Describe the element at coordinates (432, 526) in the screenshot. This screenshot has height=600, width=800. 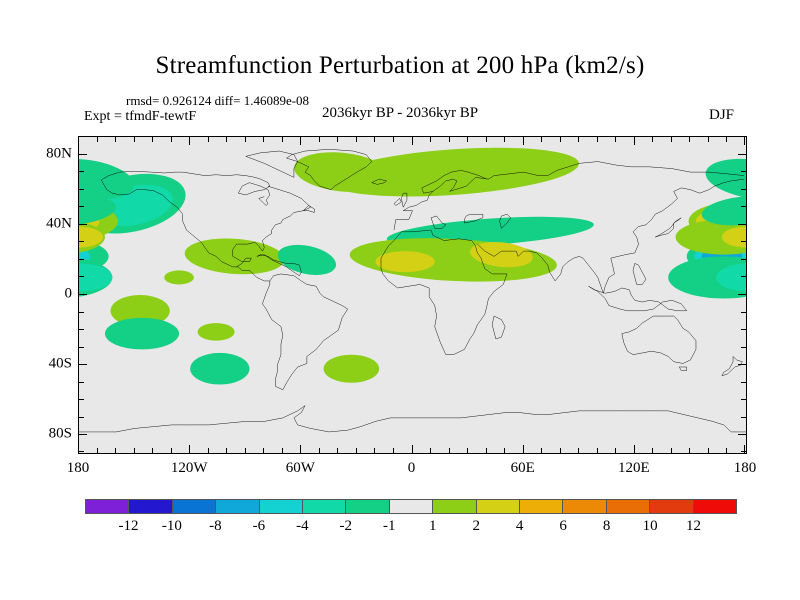
I see `colorbar-tick-label: 1` at that location.